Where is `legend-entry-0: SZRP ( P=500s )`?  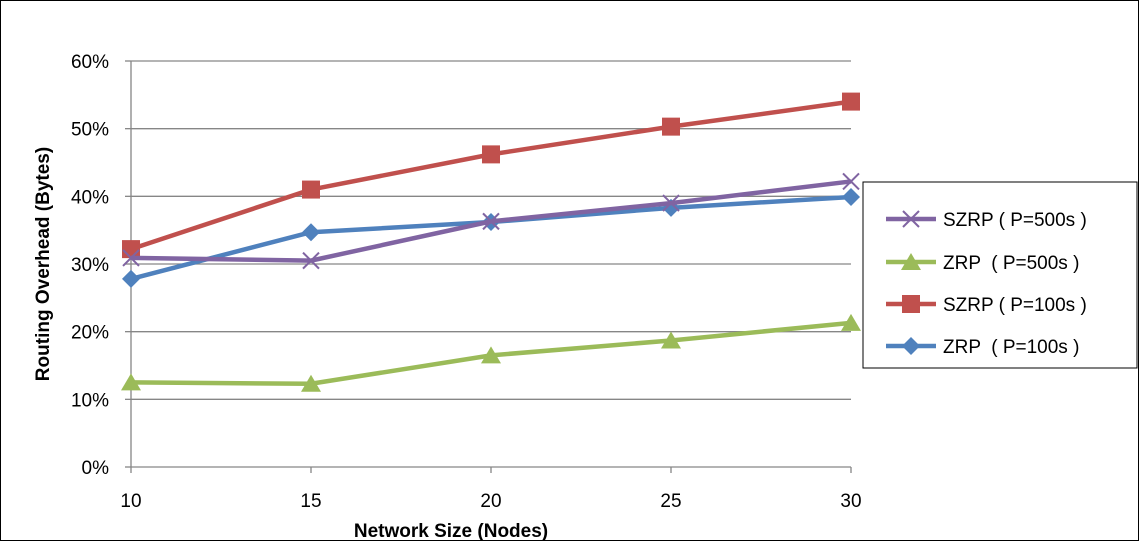
legend-entry-0: SZRP ( P=500s ) is located at coordinates (986, 220).